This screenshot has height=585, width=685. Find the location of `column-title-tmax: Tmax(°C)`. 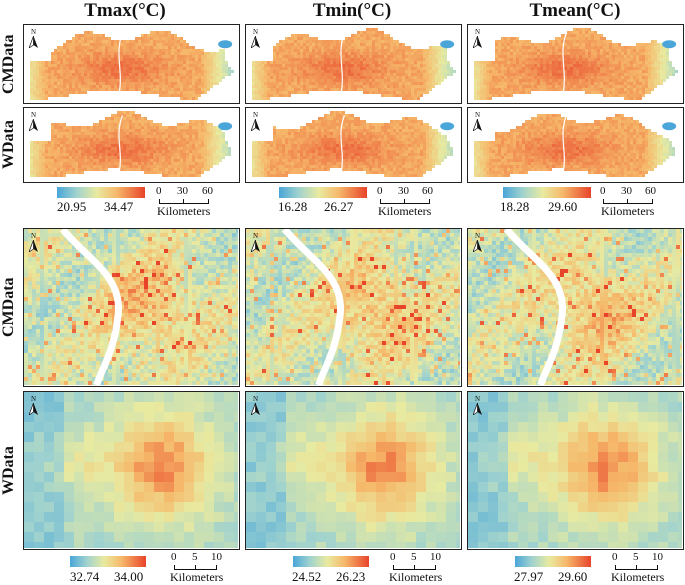

column-title-tmax: Tmax(°C) is located at coordinates (125, 10).